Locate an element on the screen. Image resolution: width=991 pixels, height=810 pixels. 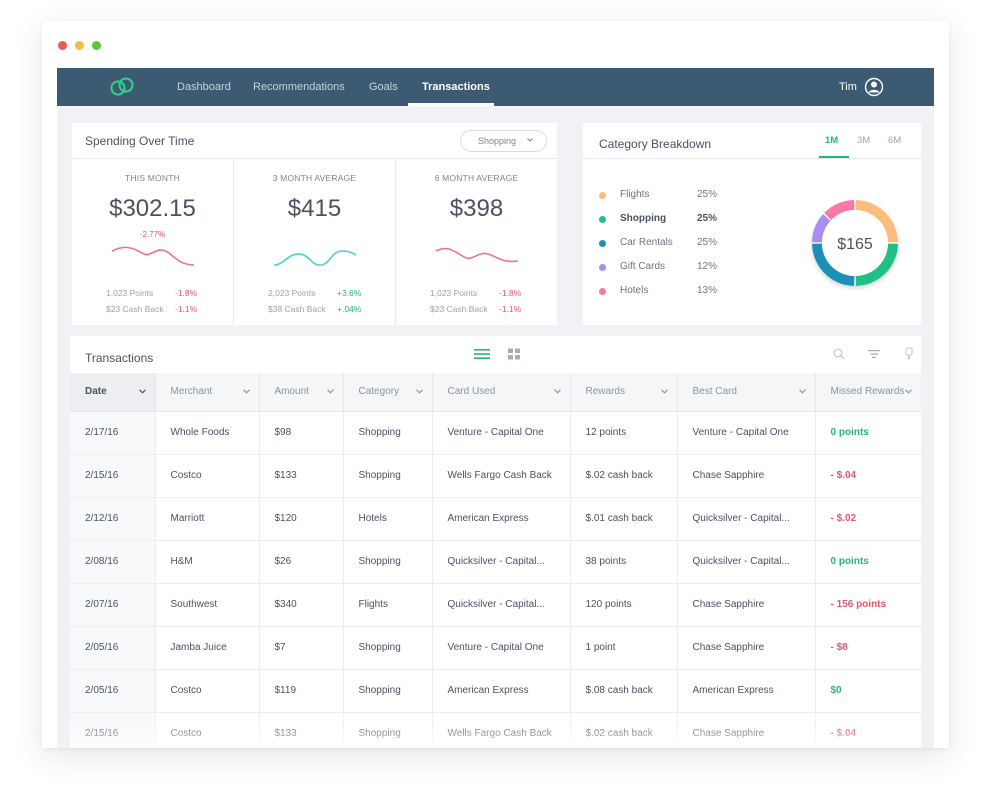
cell-rewards: 120 points is located at coordinates (624, 605).